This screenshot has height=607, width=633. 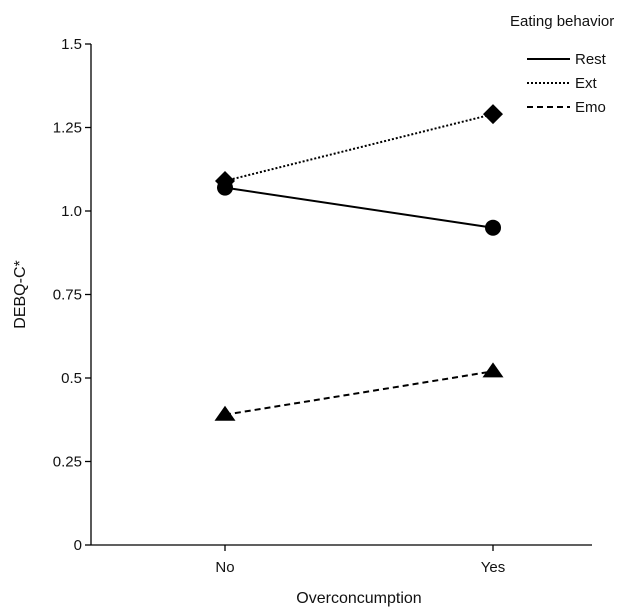 I want to click on series-rest, so click(x=359, y=207).